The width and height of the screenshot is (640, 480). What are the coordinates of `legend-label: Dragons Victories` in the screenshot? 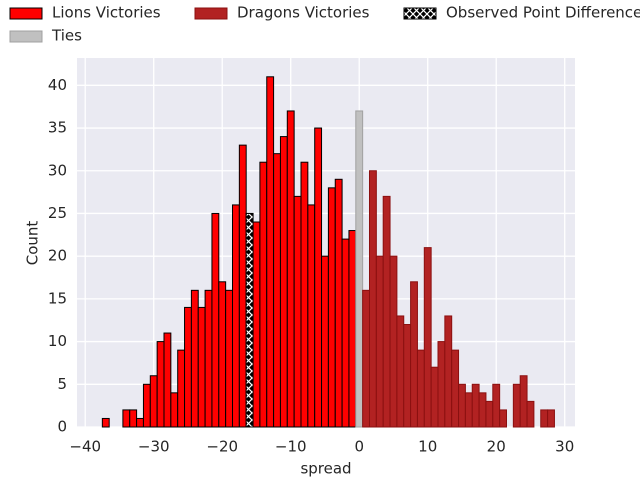 It's located at (303, 13).